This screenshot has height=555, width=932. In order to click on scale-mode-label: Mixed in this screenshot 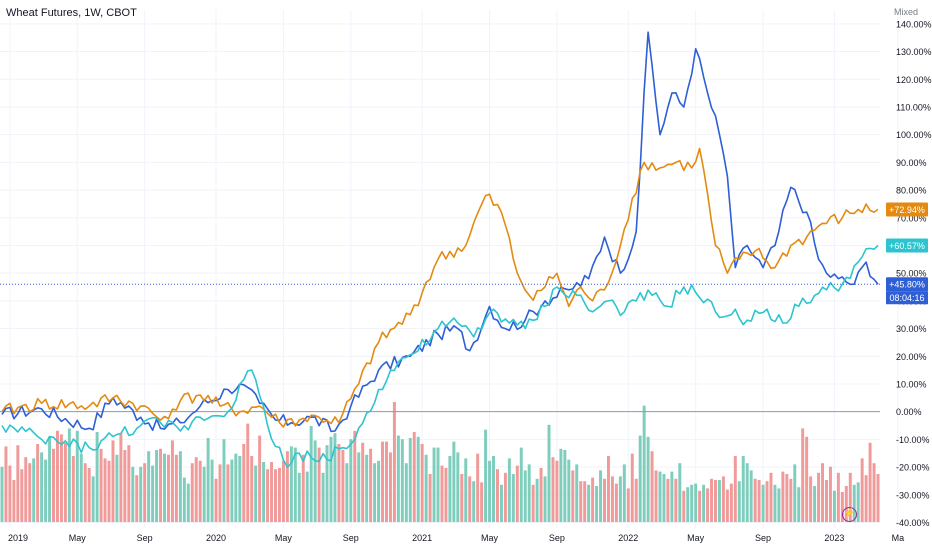, I will do `click(905, 12)`.